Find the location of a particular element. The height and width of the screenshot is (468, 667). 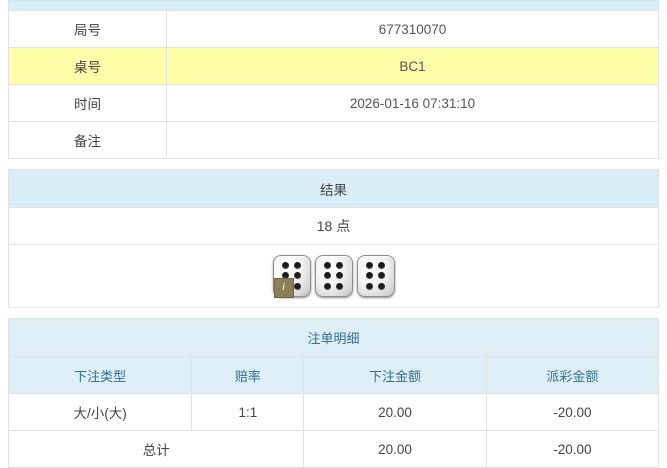

dice-group: i is located at coordinates (333, 276).